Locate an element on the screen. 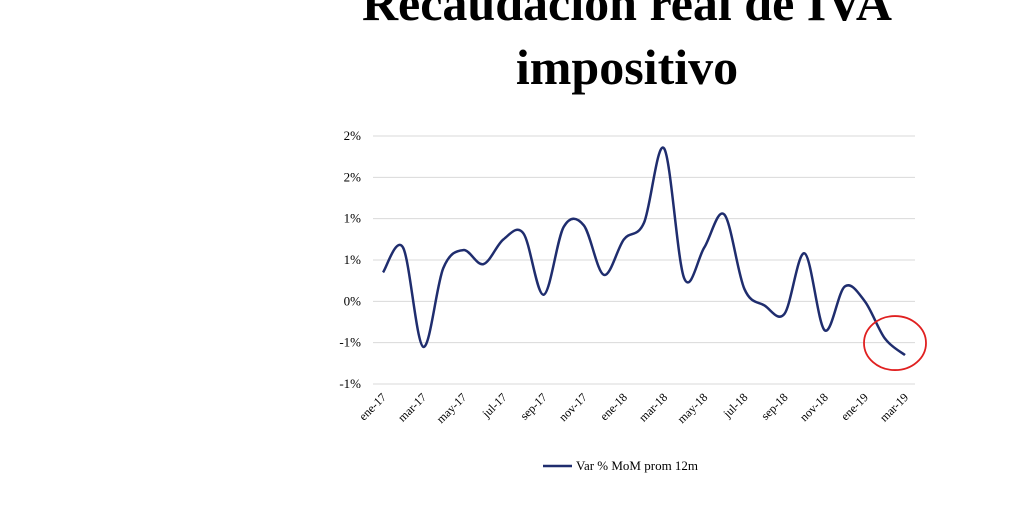 This screenshot has height=516, width=1024. x-tick-label: nov-17 is located at coordinates (573, 407).